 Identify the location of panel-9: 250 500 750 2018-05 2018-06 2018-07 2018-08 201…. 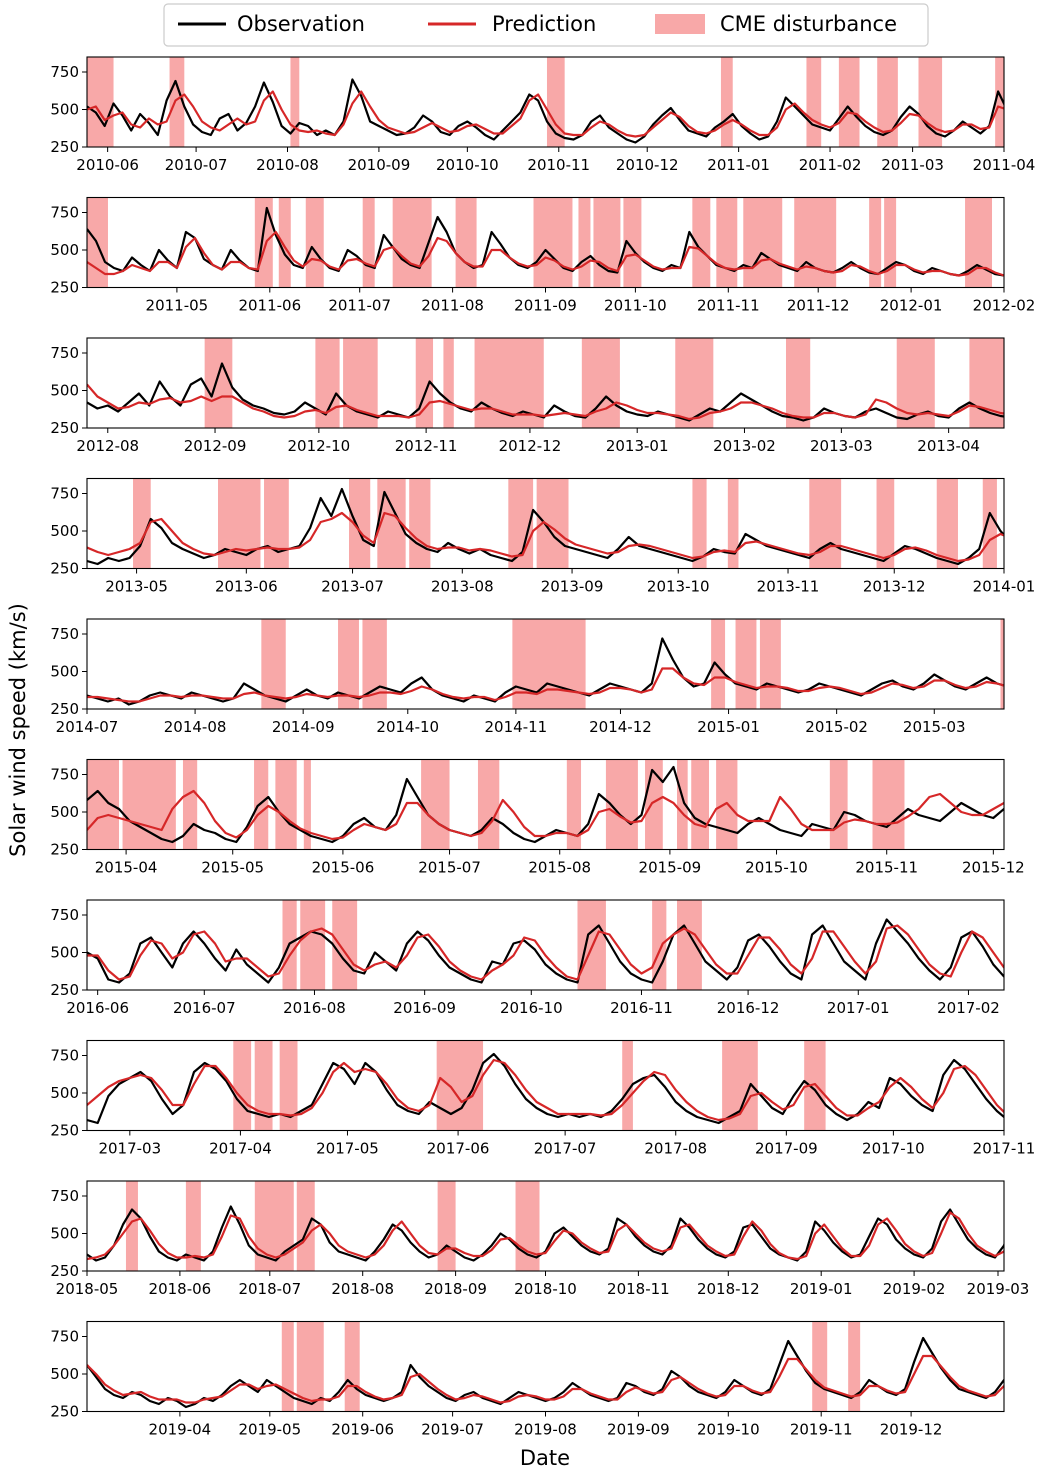
(539, 1239).